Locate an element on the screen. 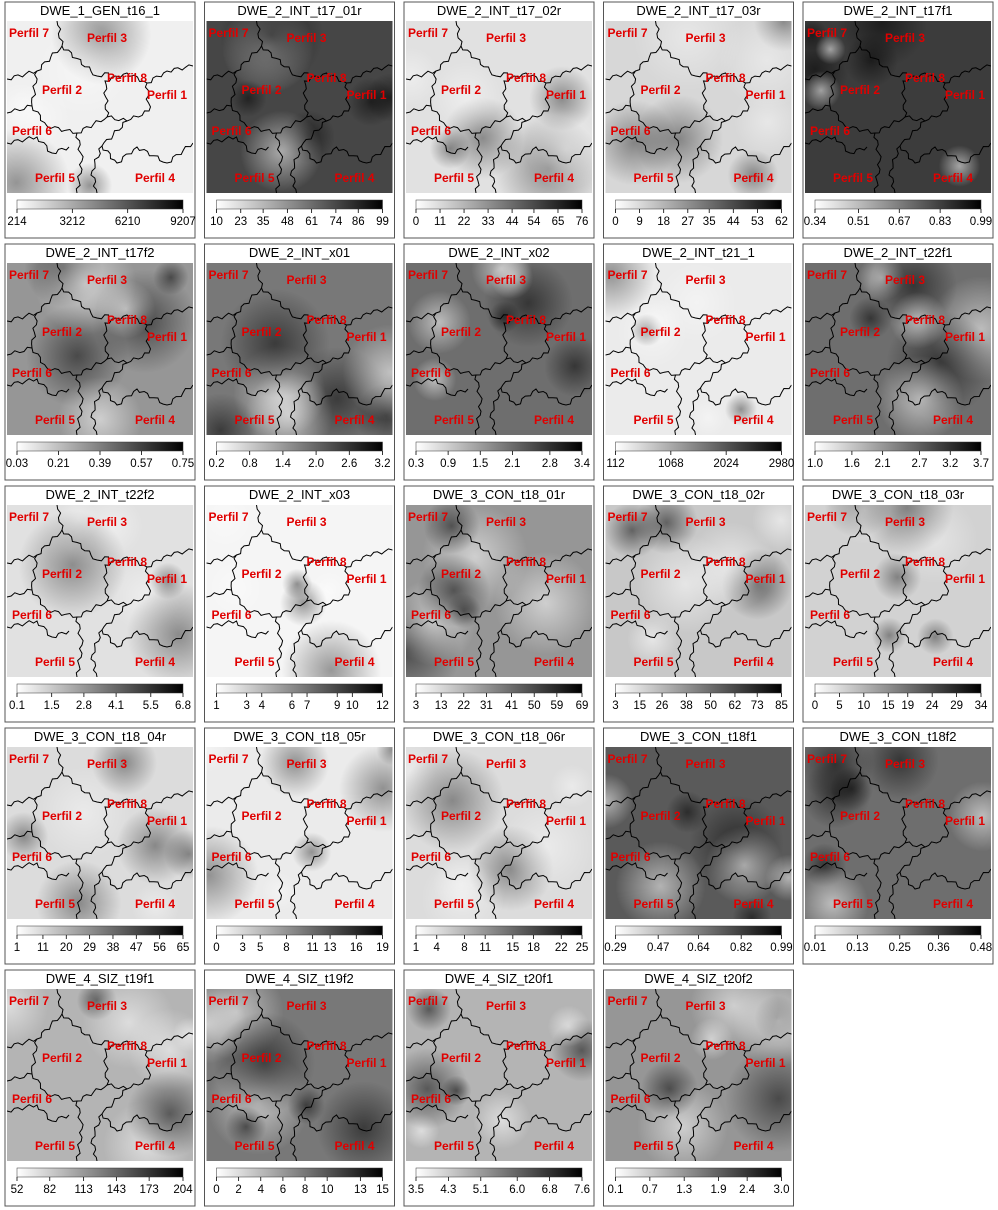 Image resolution: width=998 pixels, height=1210 pixels. colorbar-tick-label: 44 is located at coordinates (733, 222).